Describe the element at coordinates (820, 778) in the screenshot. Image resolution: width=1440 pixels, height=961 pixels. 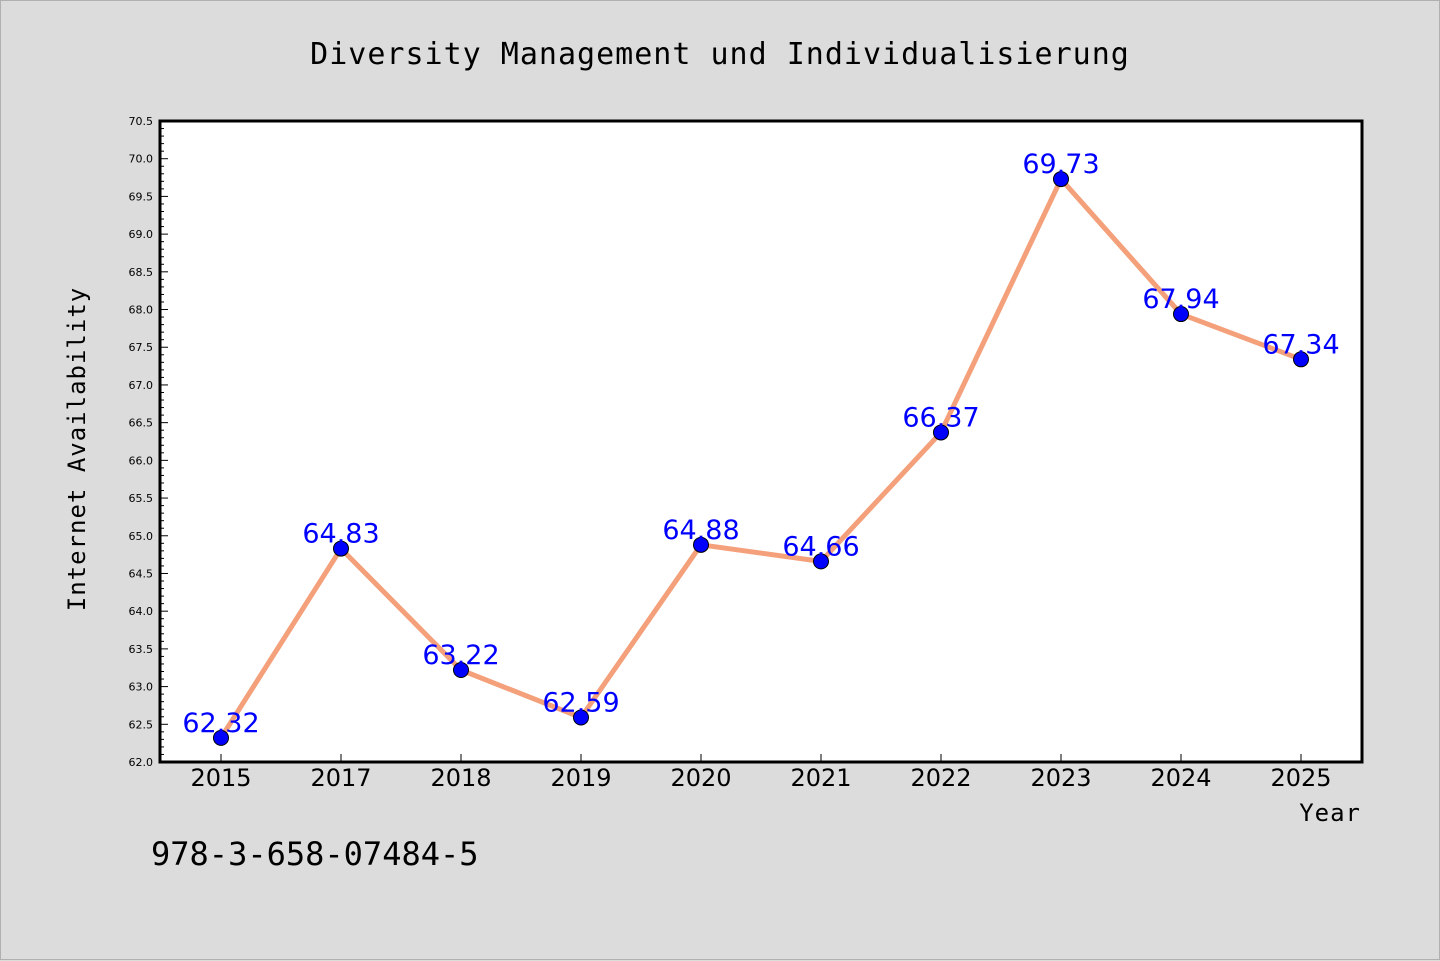
I see `x-tick-label: 2021` at that location.